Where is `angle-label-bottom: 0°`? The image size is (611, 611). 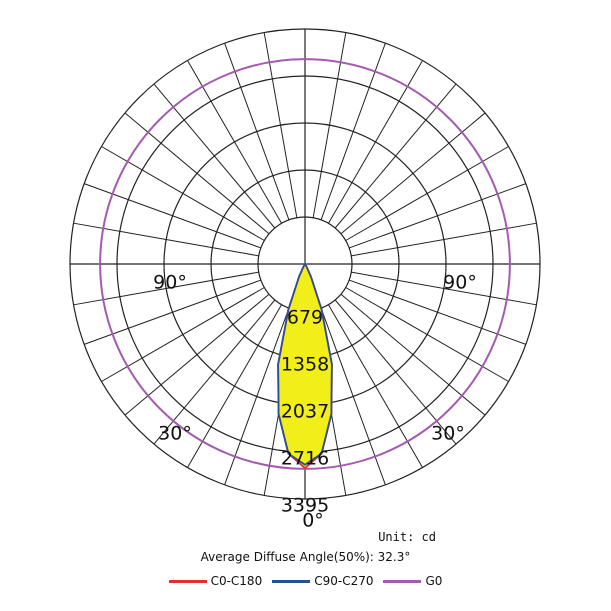 angle-label-bottom: 0° is located at coordinates (313, 521).